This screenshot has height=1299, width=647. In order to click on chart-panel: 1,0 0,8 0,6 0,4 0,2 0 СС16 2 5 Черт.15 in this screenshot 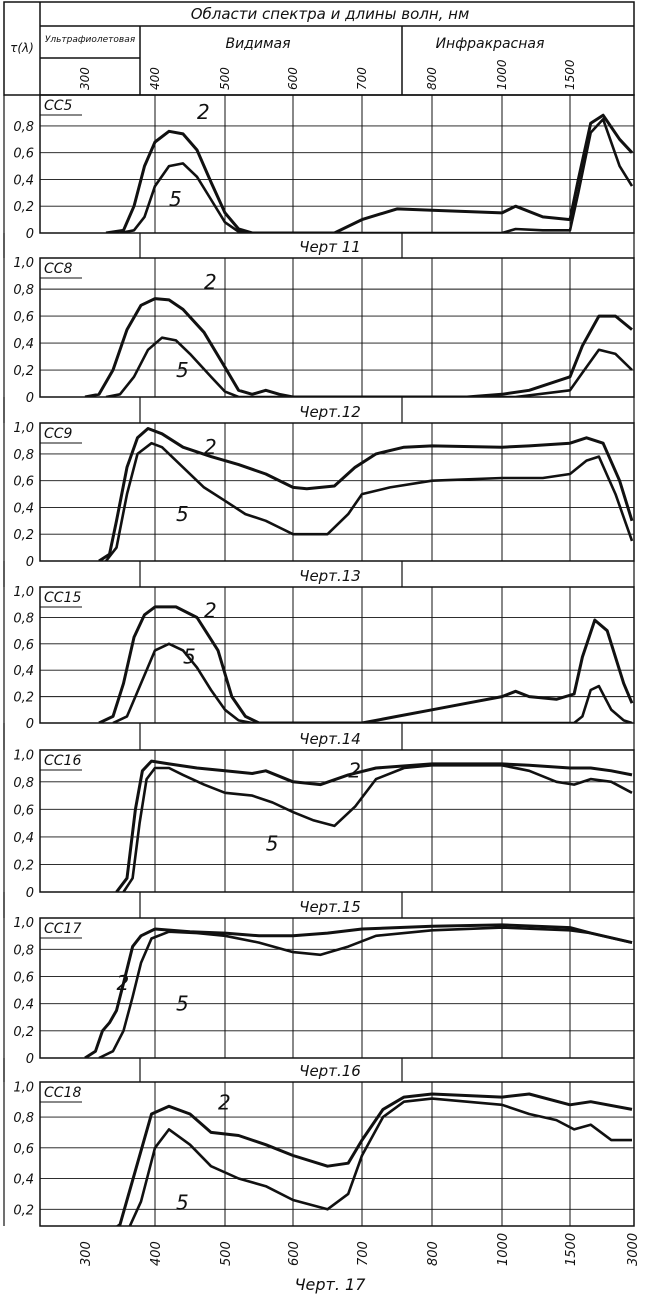, I will do `click(319, 833)`.